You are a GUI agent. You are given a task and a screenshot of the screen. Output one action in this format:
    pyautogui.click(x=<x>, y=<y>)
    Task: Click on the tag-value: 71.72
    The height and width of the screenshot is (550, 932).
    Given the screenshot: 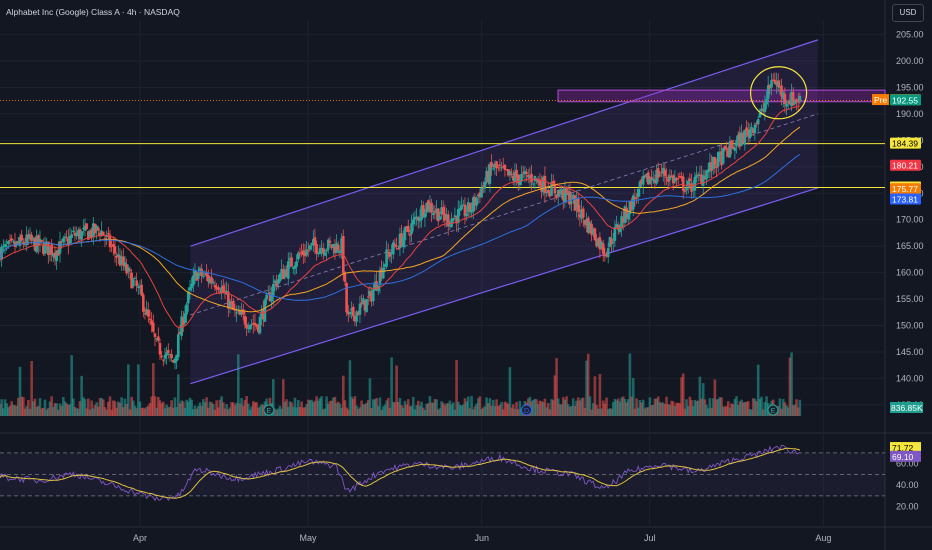 What is the action you would take?
    pyautogui.click(x=903, y=448)
    